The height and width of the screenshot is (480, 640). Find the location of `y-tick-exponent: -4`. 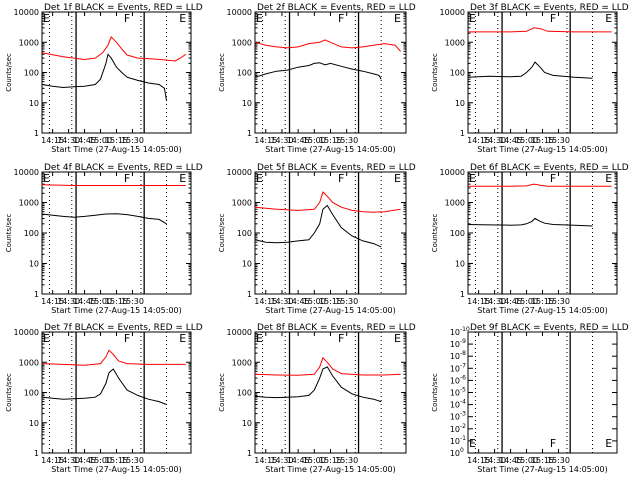

y-tick-exponent: -4 is located at coordinates (463, 402).